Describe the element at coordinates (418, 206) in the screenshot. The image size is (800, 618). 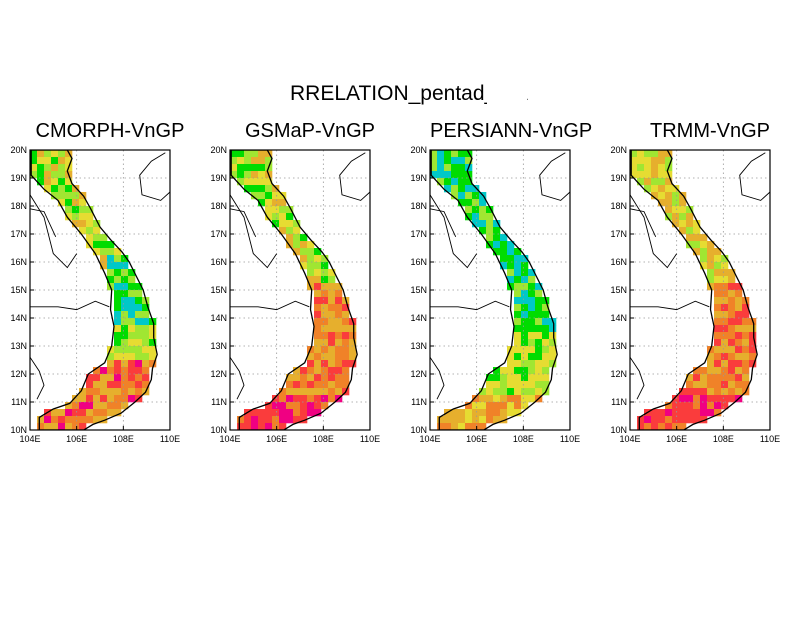
I see `lat-tick-label: 18N` at that location.